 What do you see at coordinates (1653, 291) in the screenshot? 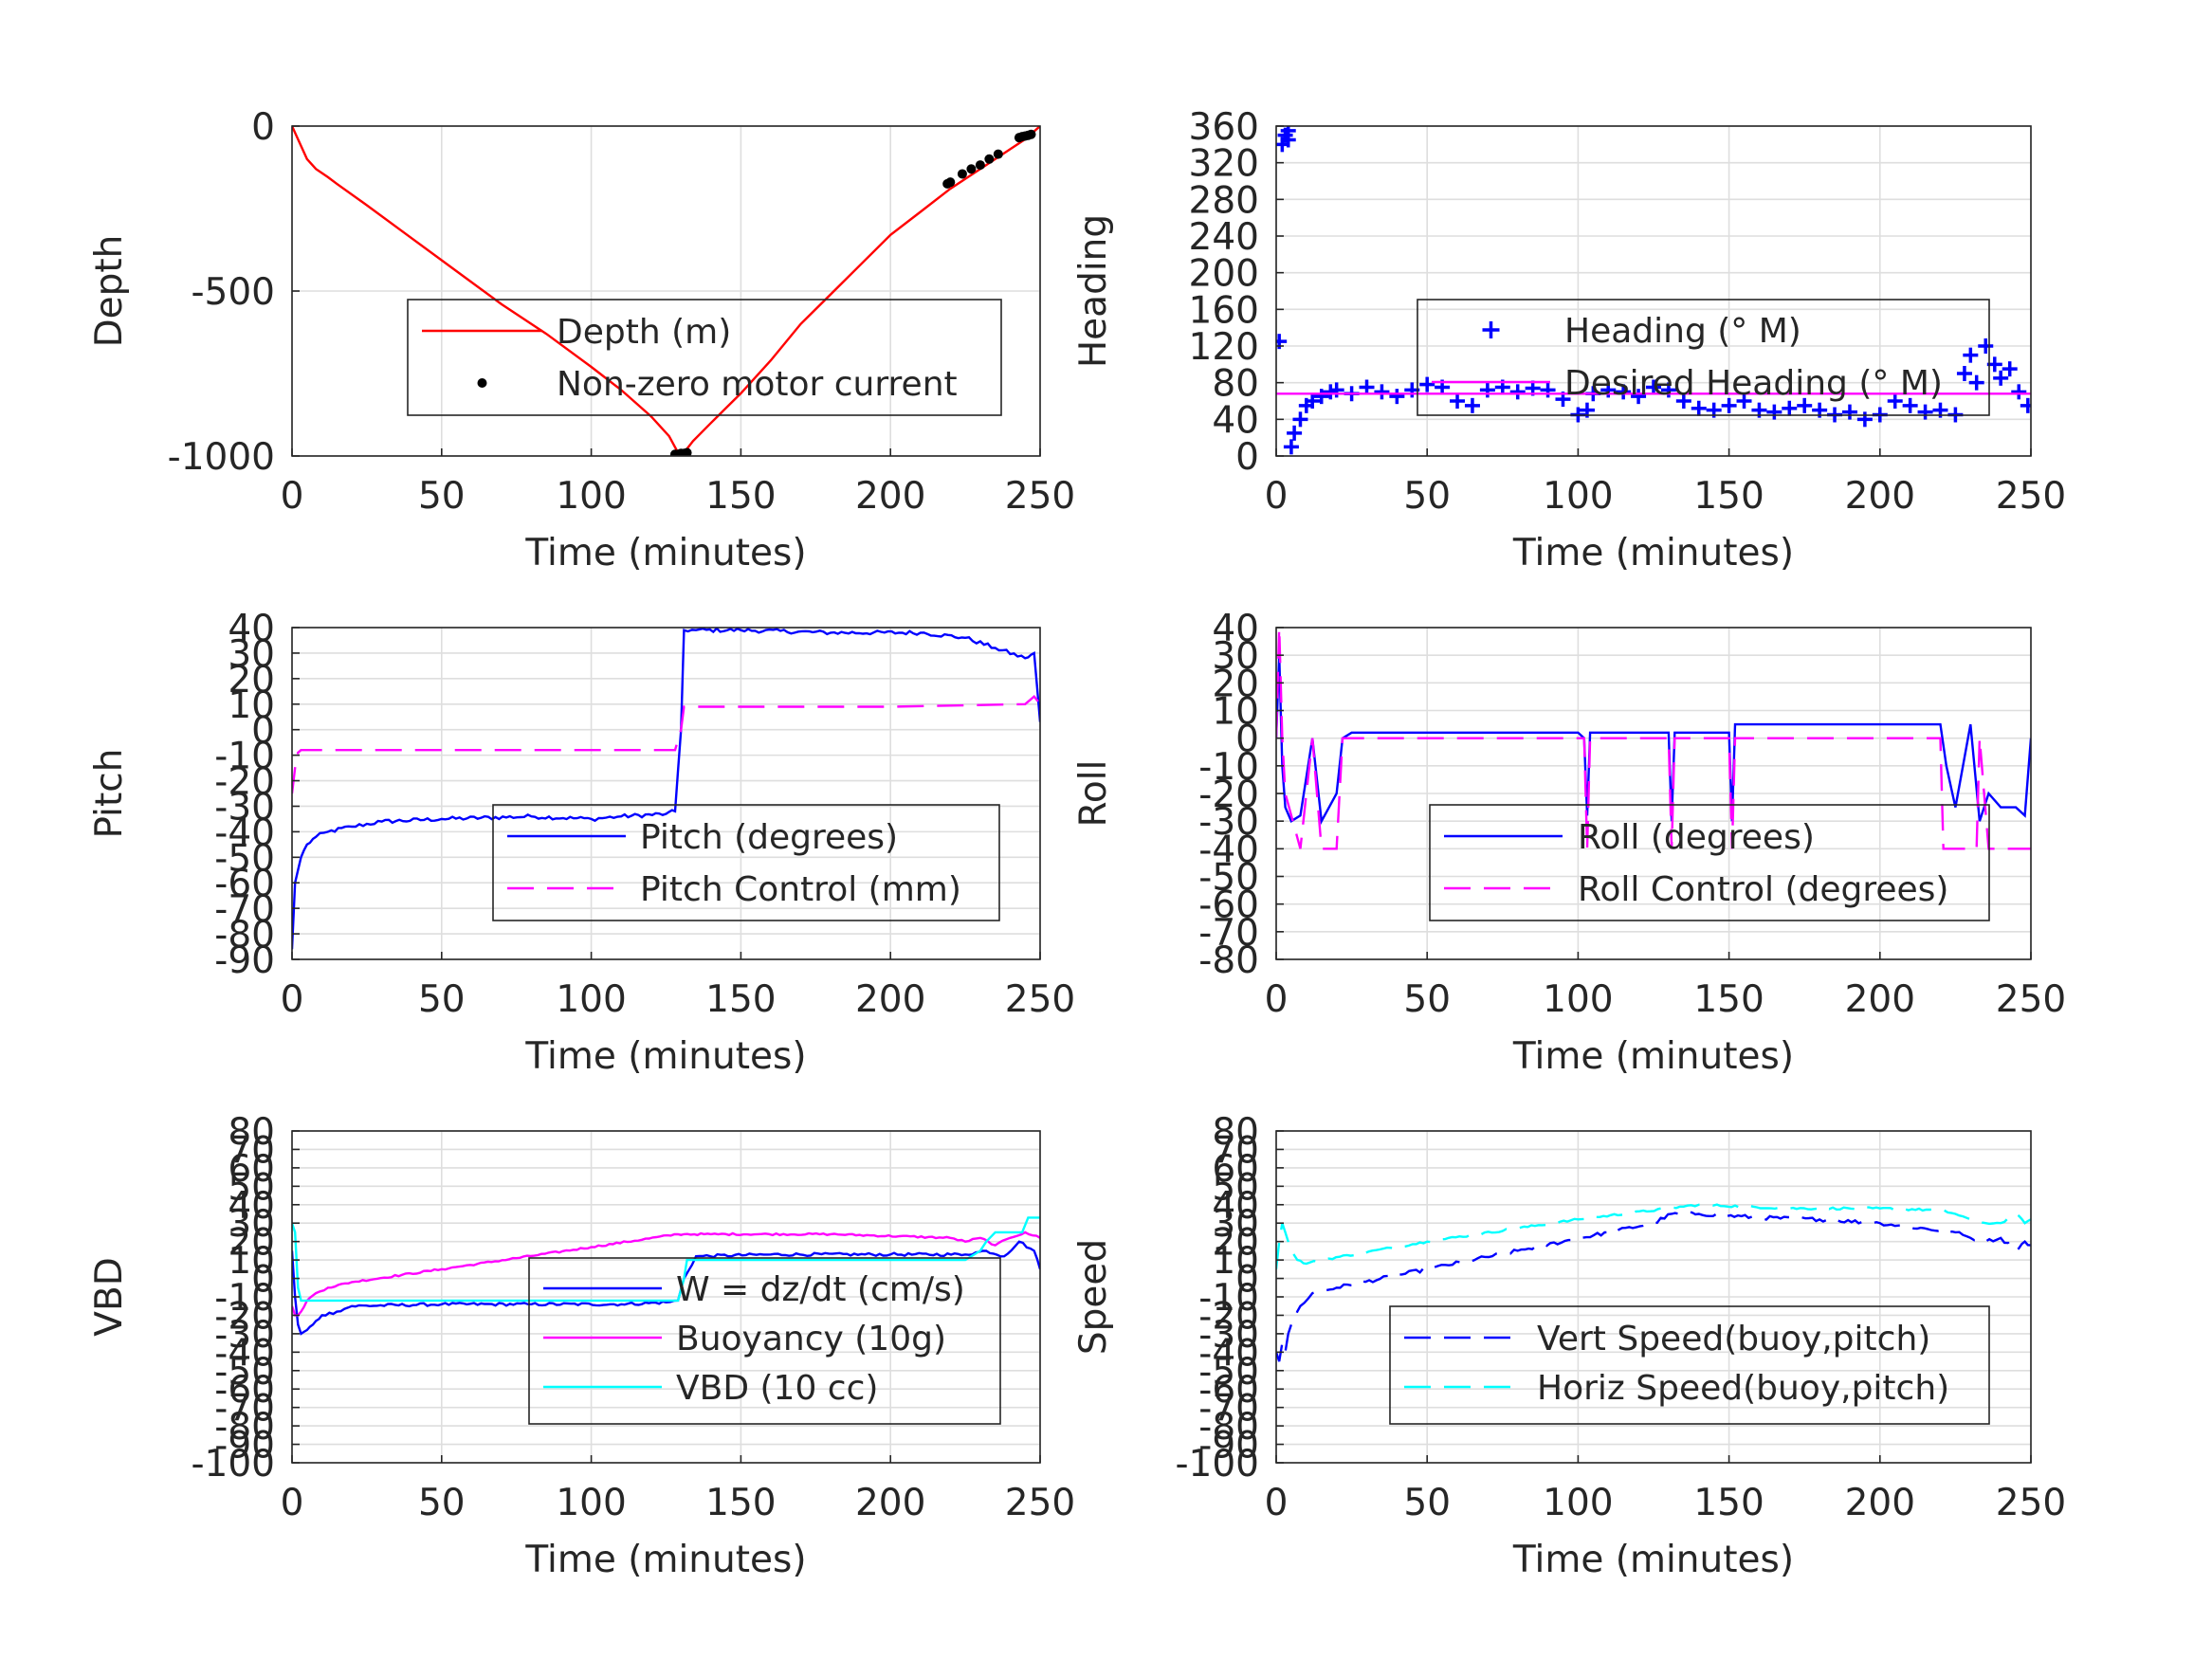
I see `axes-frame` at bounding box center [1653, 291].